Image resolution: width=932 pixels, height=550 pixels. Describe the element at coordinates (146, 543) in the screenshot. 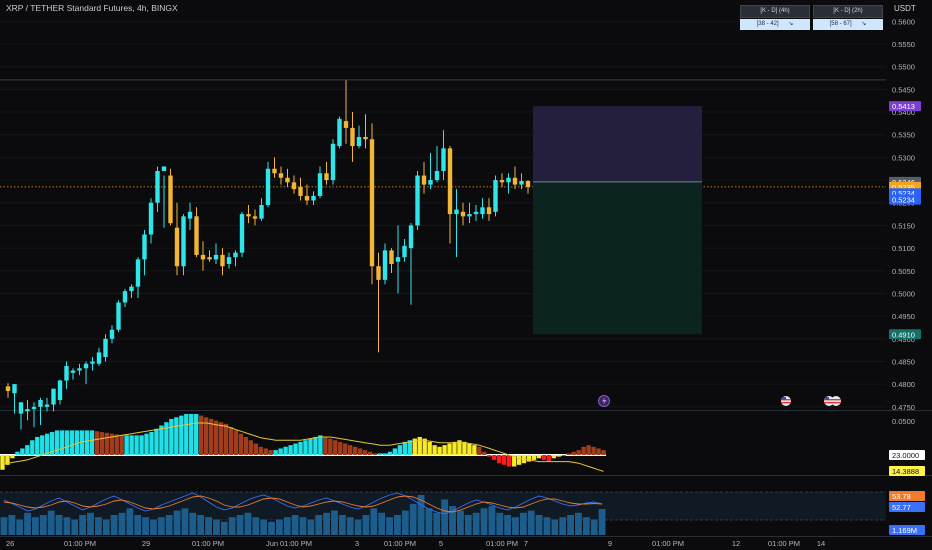

I see `time-tick-label: 29` at that location.